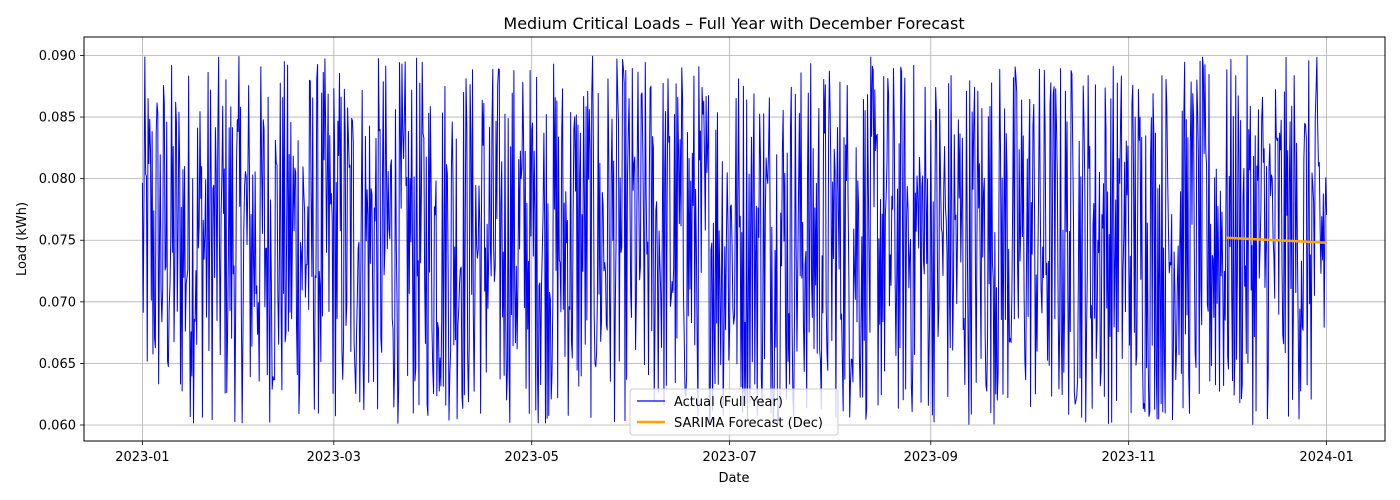  Describe the element at coordinates (733, 478) in the screenshot. I see `x-axis-label: Date` at that location.